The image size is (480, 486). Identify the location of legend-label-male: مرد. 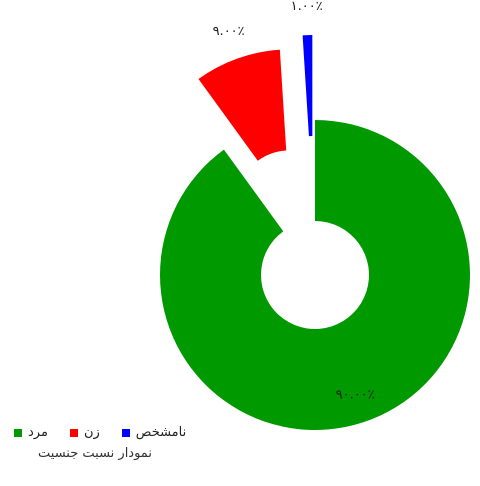
(38, 432).